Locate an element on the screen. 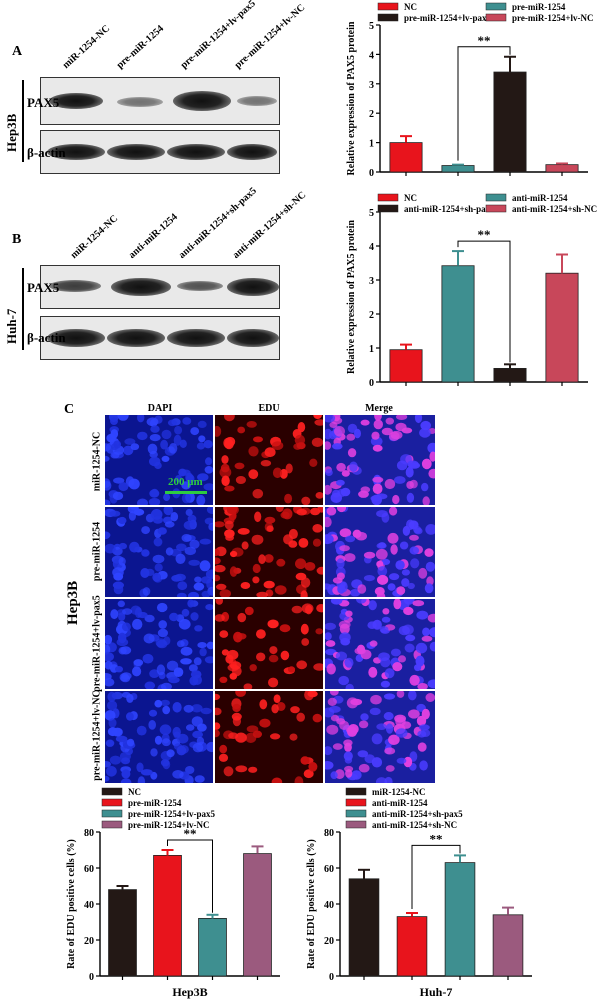  chart-title: Huh-7 is located at coordinates (436, 992).